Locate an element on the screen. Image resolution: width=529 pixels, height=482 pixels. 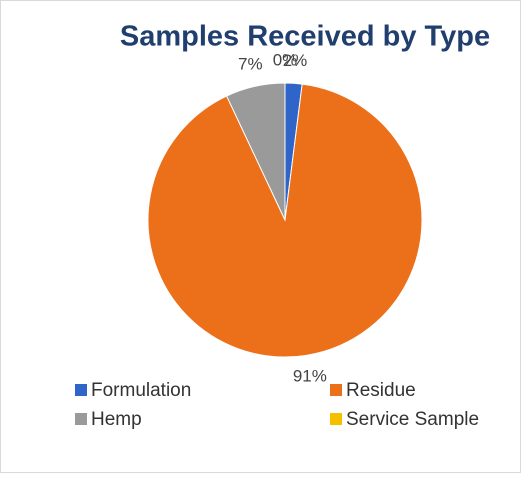
data-label: 0% is located at coordinates (285, 59).